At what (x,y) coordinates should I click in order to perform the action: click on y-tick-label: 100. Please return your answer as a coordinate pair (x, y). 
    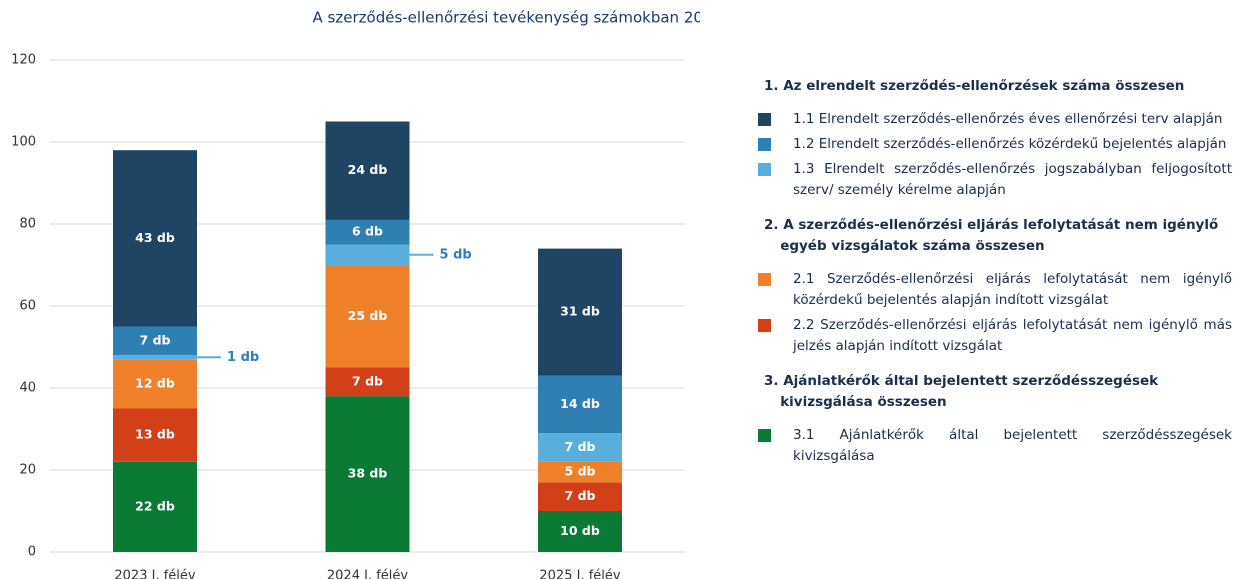
    Looking at the image, I should click on (23, 142).